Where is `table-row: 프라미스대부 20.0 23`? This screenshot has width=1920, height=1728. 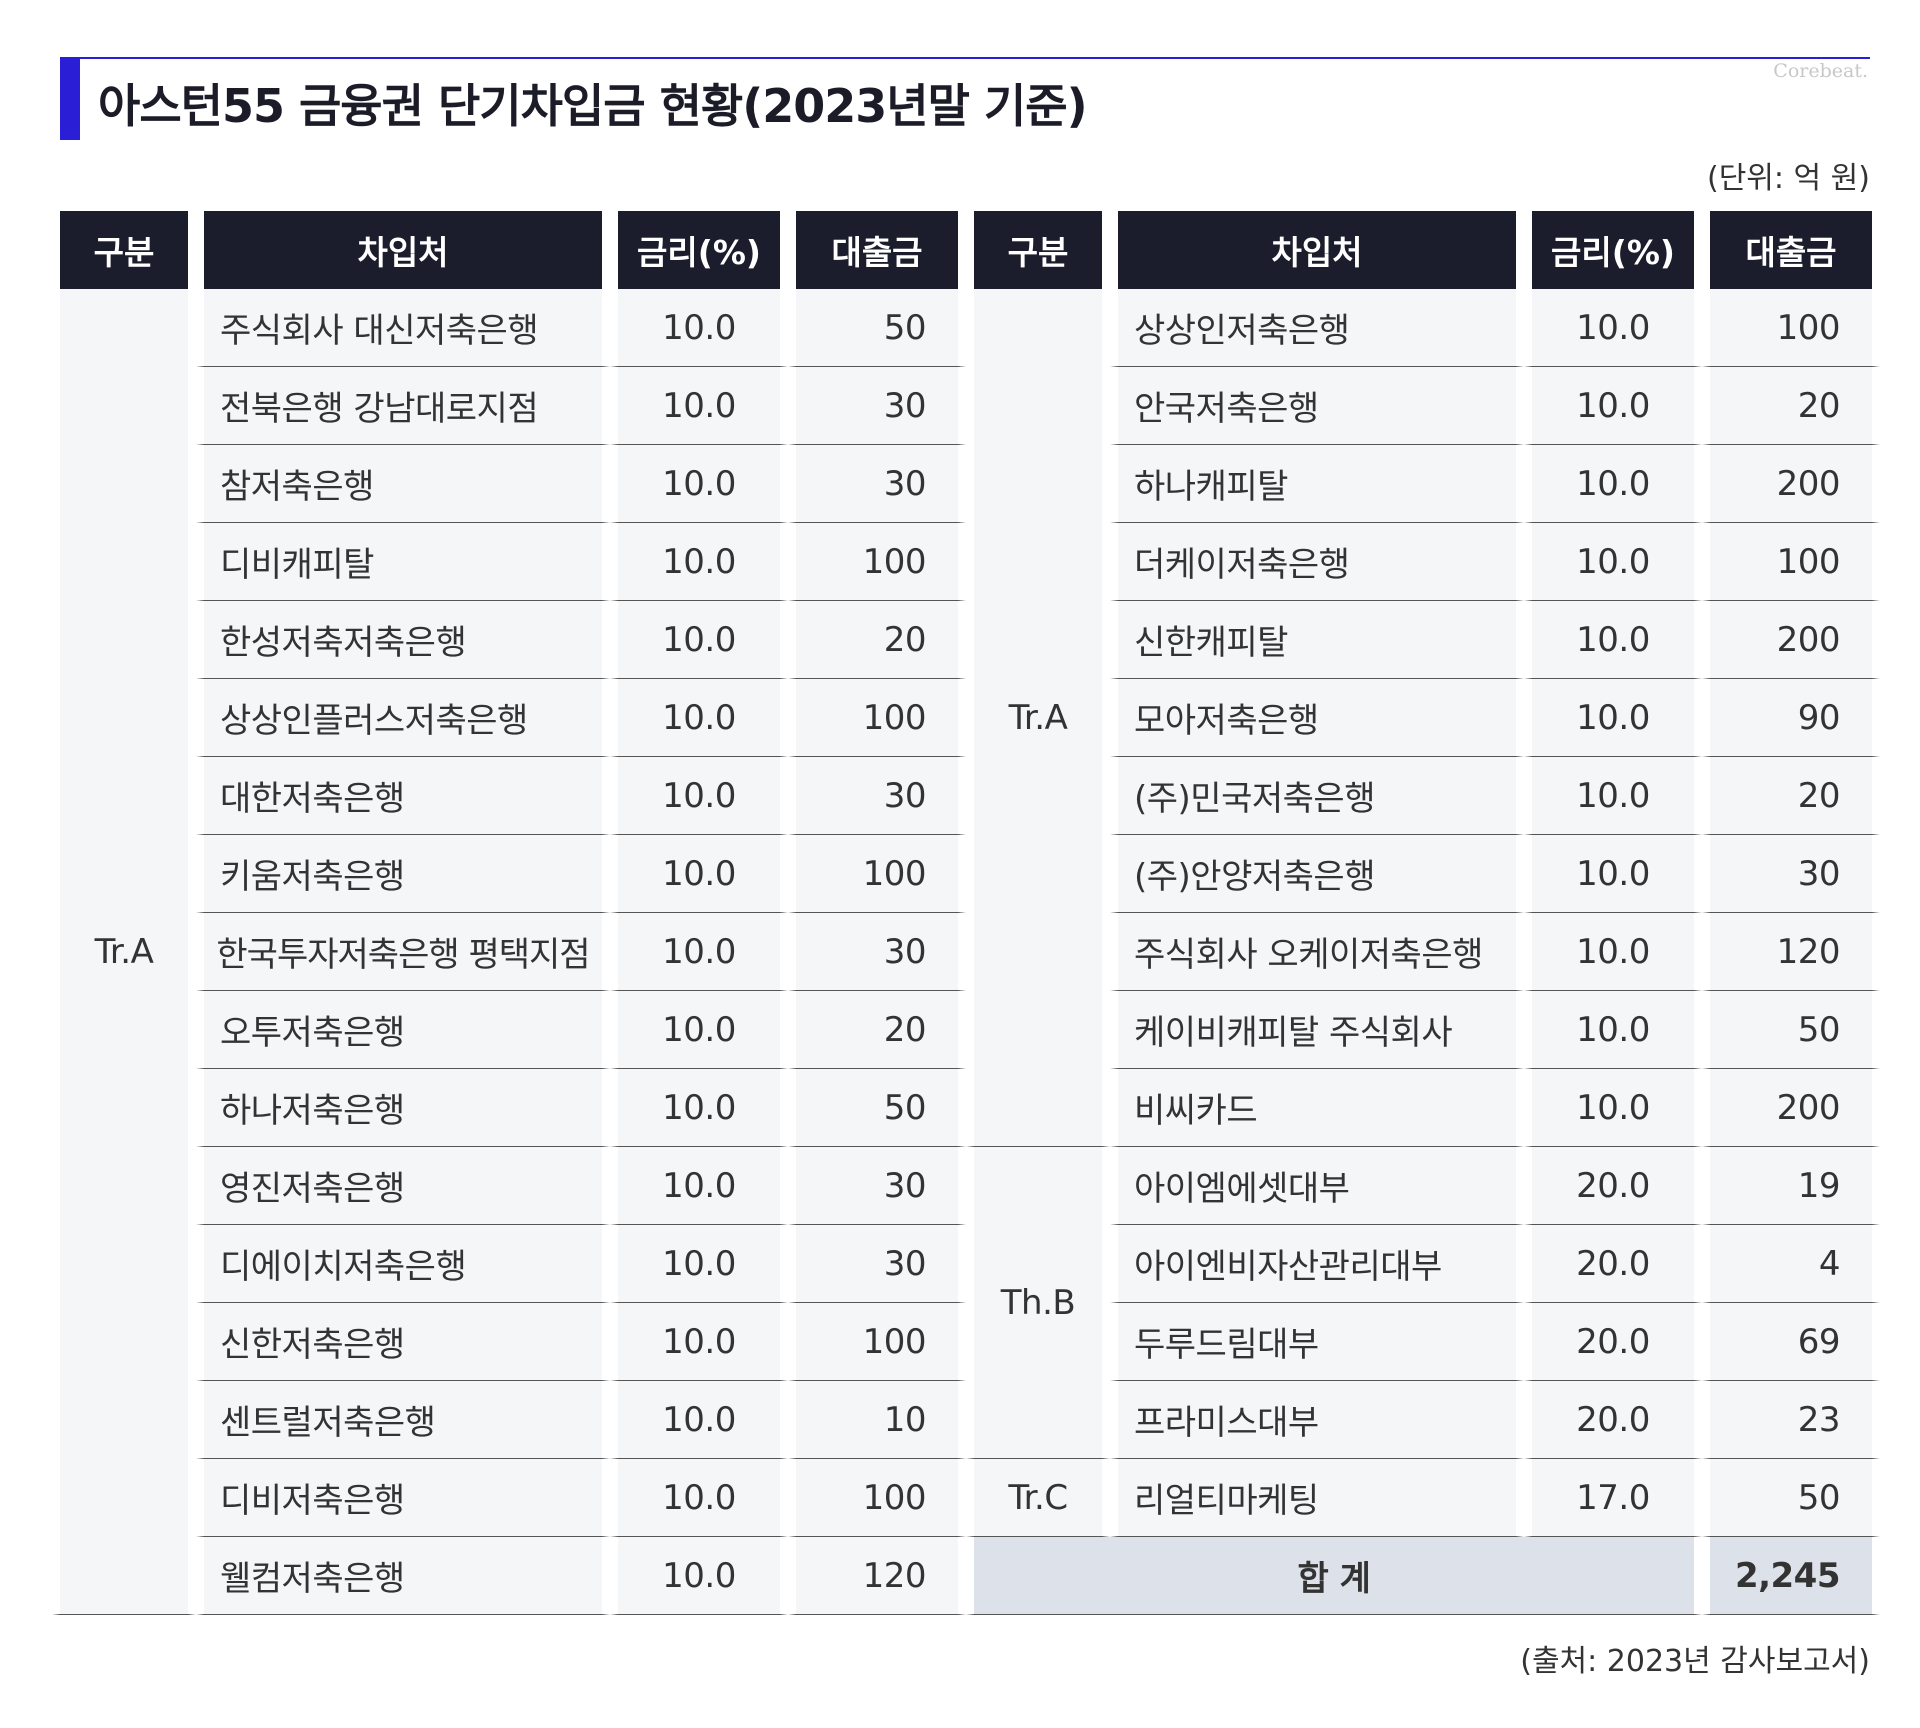 table-row: 프라미스대부 20.0 23 is located at coordinates (1423, 1420).